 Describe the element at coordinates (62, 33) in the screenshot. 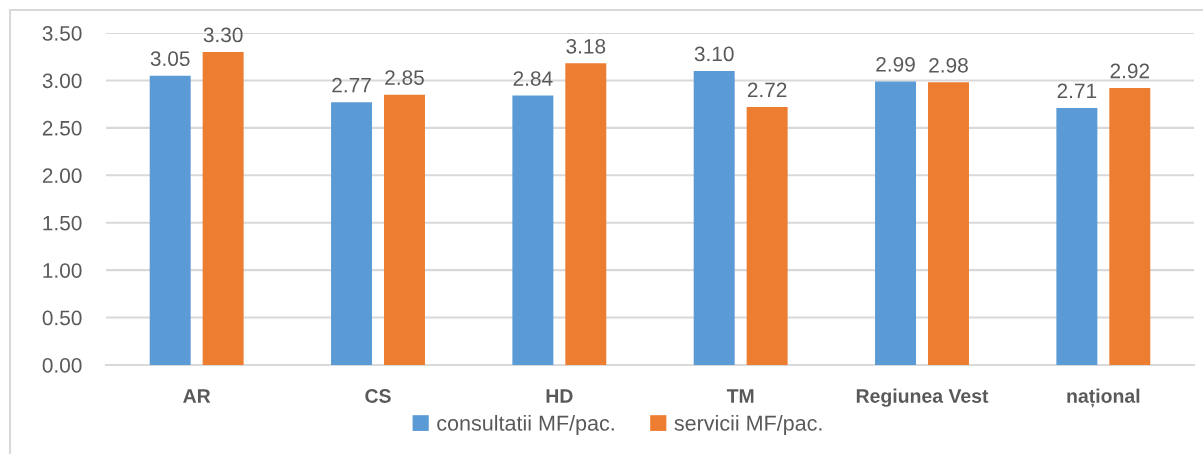

I see `y-tick-label: 3.50` at that location.